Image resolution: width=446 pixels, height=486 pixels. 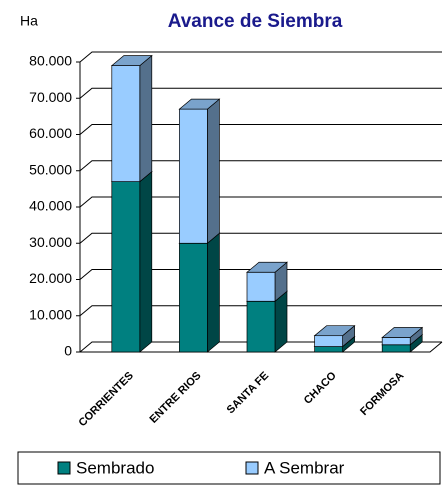 What do you see at coordinates (115, 467) in the screenshot?
I see `legend-label: Sembrado` at bounding box center [115, 467].